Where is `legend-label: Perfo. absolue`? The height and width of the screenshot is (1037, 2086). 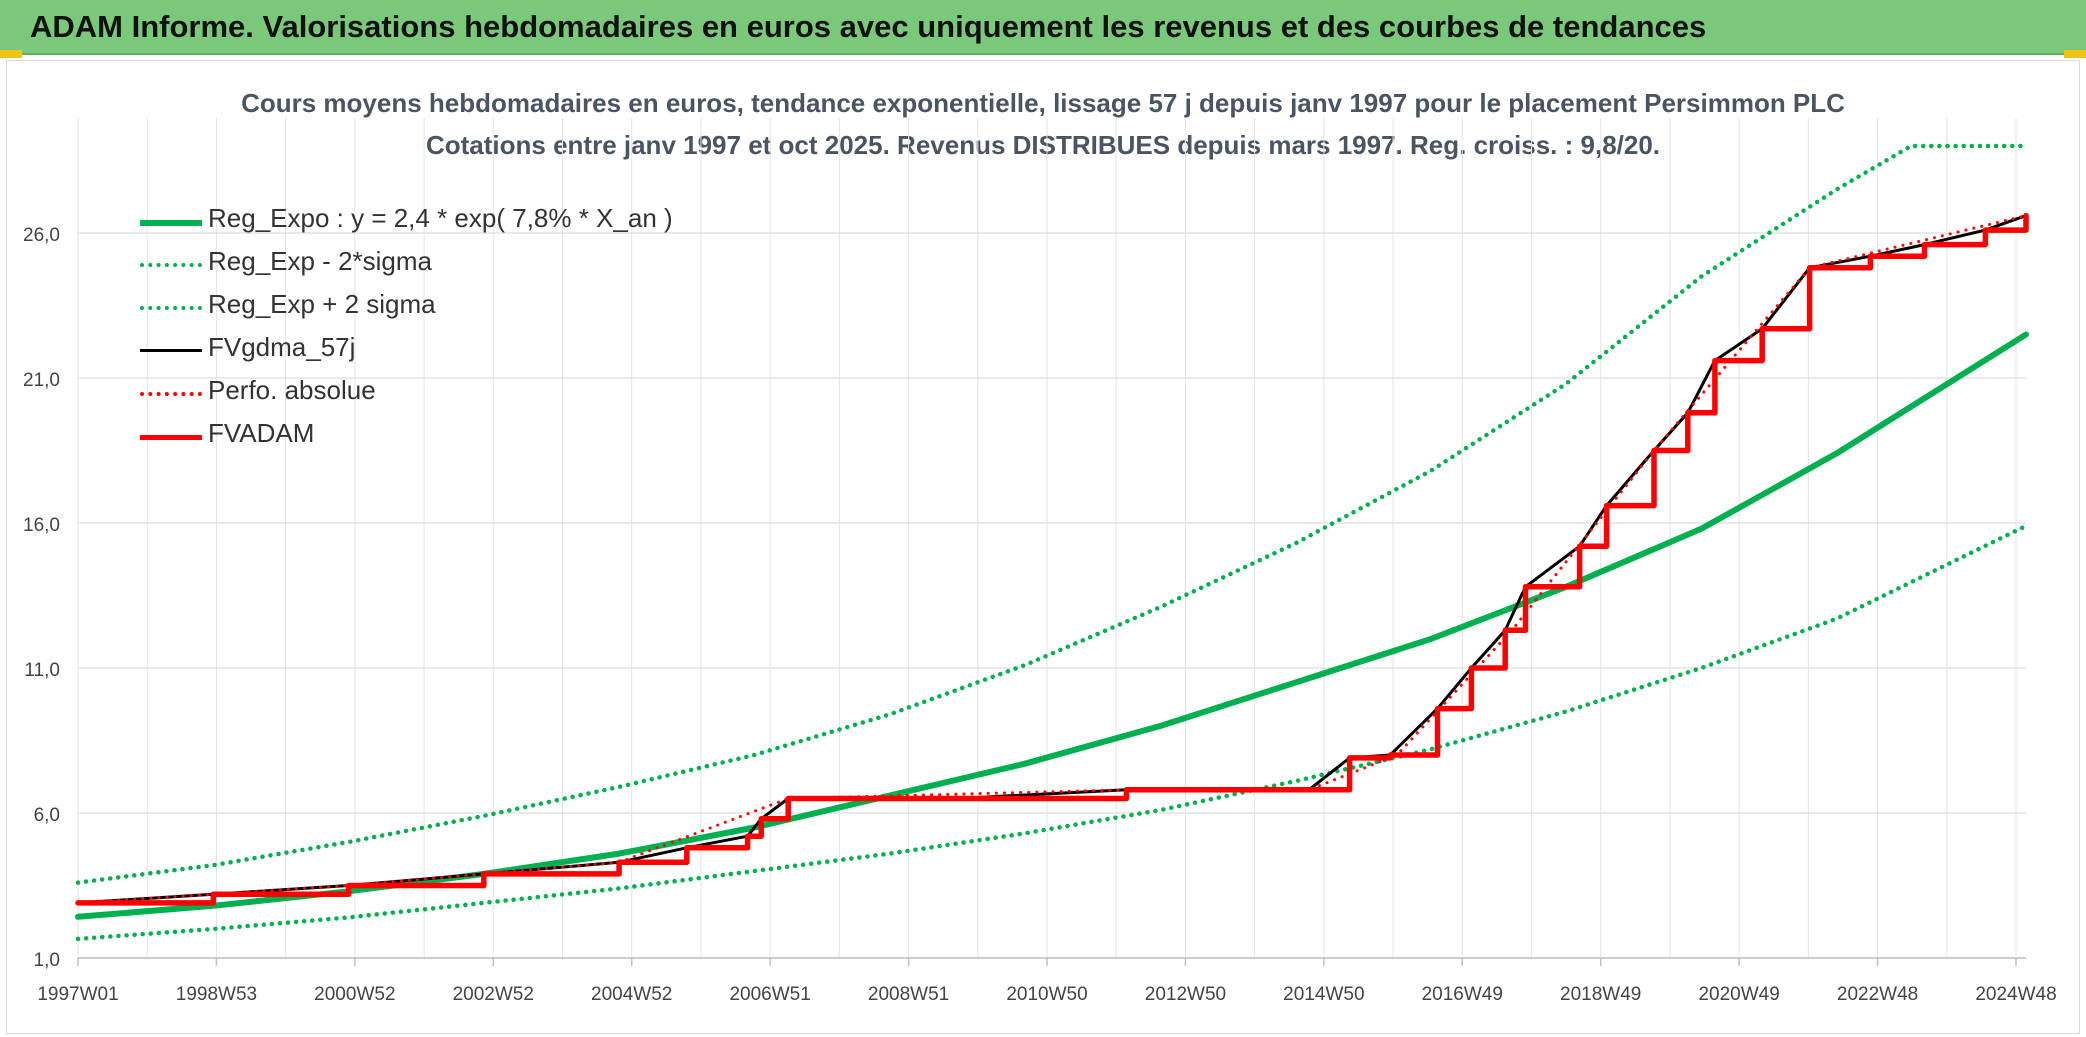 legend-label: Perfo. absolue is located at coordinates (292, 390).